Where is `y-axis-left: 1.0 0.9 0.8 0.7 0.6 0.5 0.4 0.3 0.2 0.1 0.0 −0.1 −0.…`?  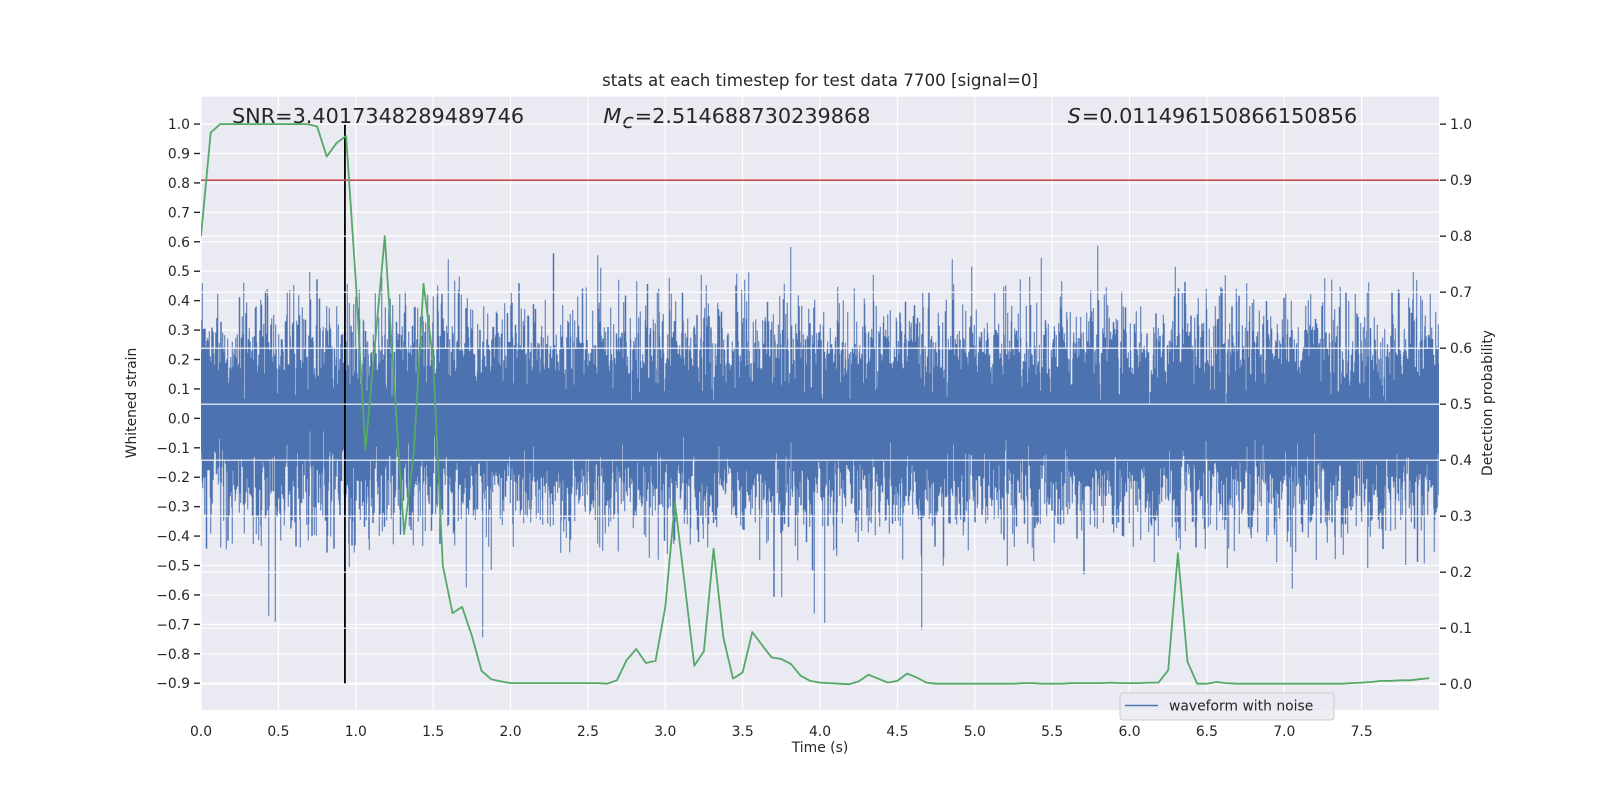
y-axis-left: 1.0 0.9 0.8 0.7 0.6 0.5 0.4 0.3 0.2 0.1 0.0 −0.1 −0.… is located at coordinates (178, 404).